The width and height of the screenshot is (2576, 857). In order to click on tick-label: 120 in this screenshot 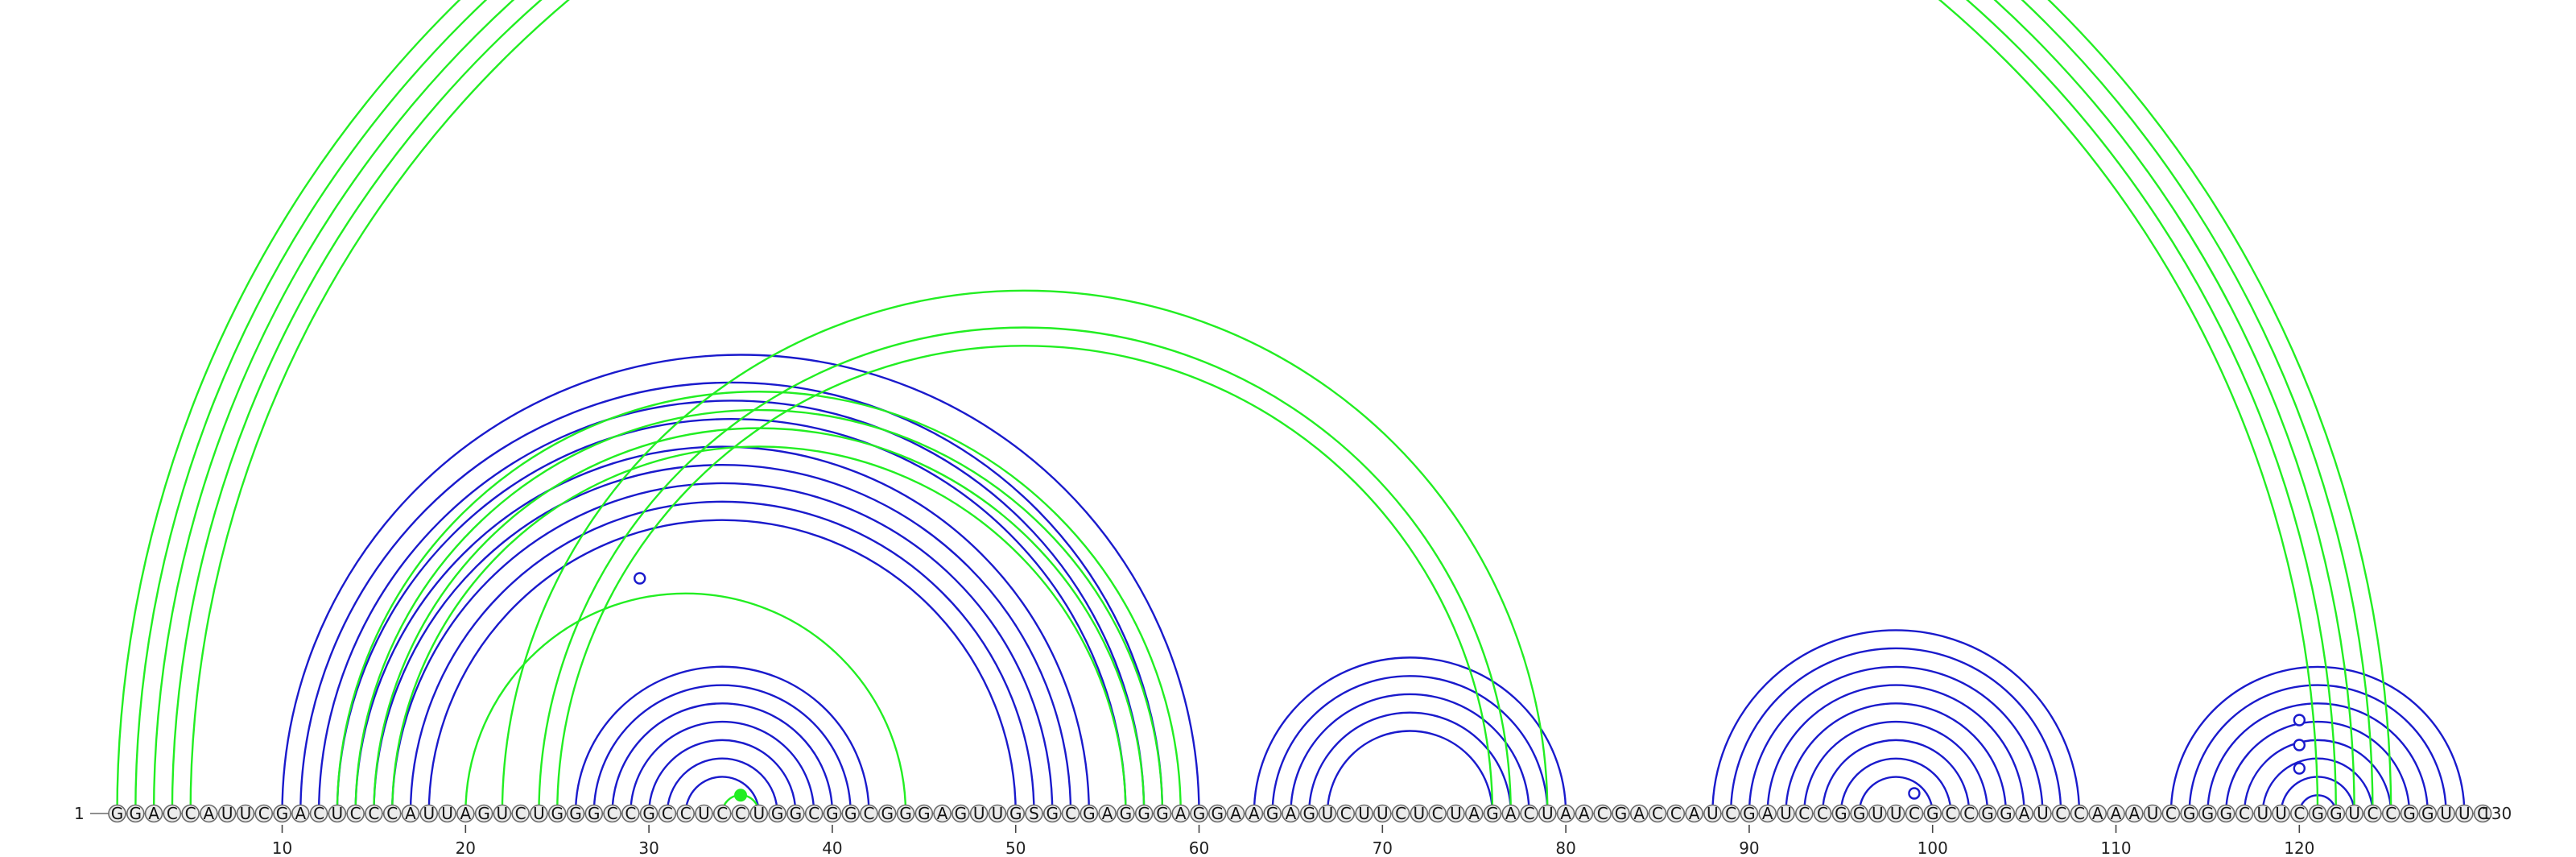, I will do `click(2299, 847)`.